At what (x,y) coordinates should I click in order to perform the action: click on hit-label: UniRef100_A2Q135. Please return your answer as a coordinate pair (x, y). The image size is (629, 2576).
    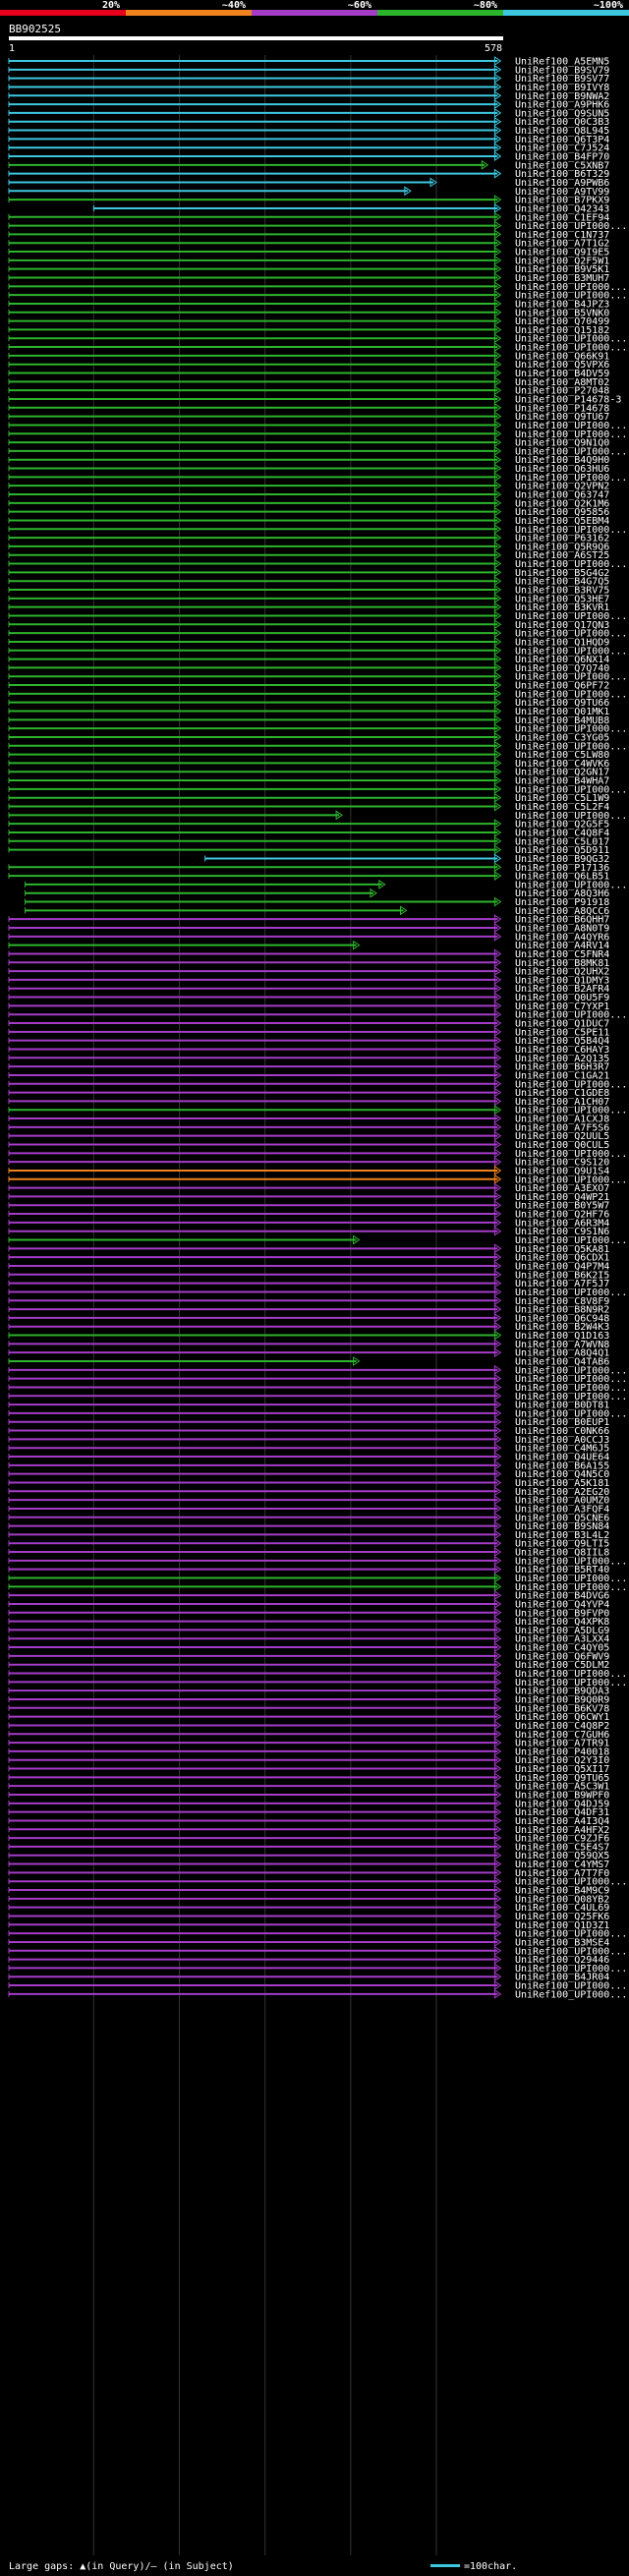
    Looking at the image, I should click on (562, 1059).